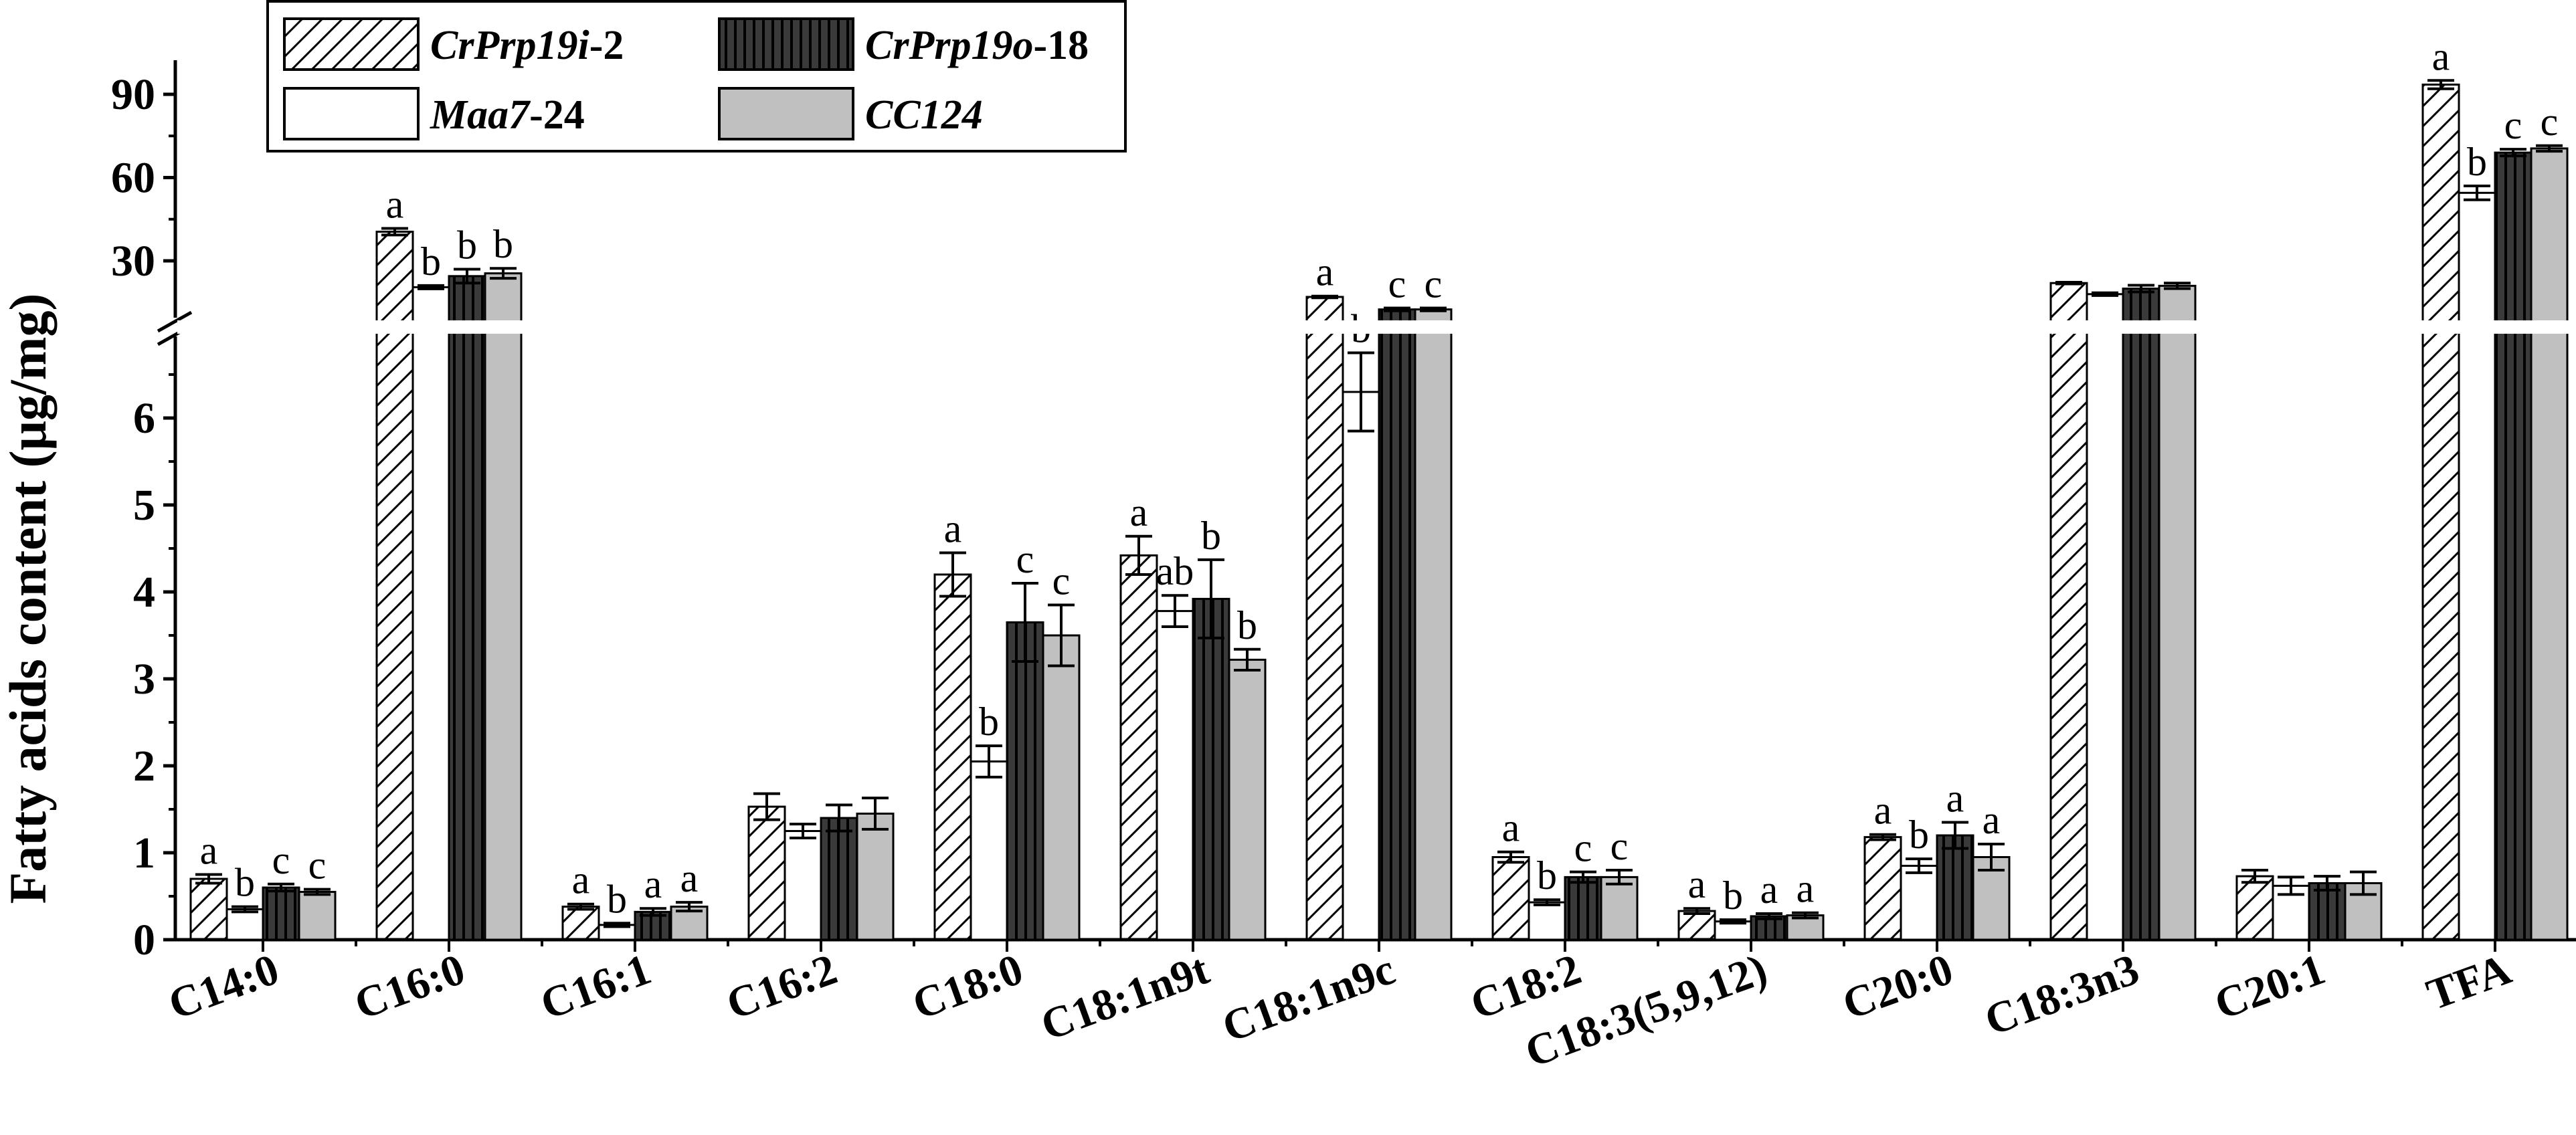 The width and height of the screenshot is (2576, 1135). I want to click on y-tick-label: 4, so click(144, 593).